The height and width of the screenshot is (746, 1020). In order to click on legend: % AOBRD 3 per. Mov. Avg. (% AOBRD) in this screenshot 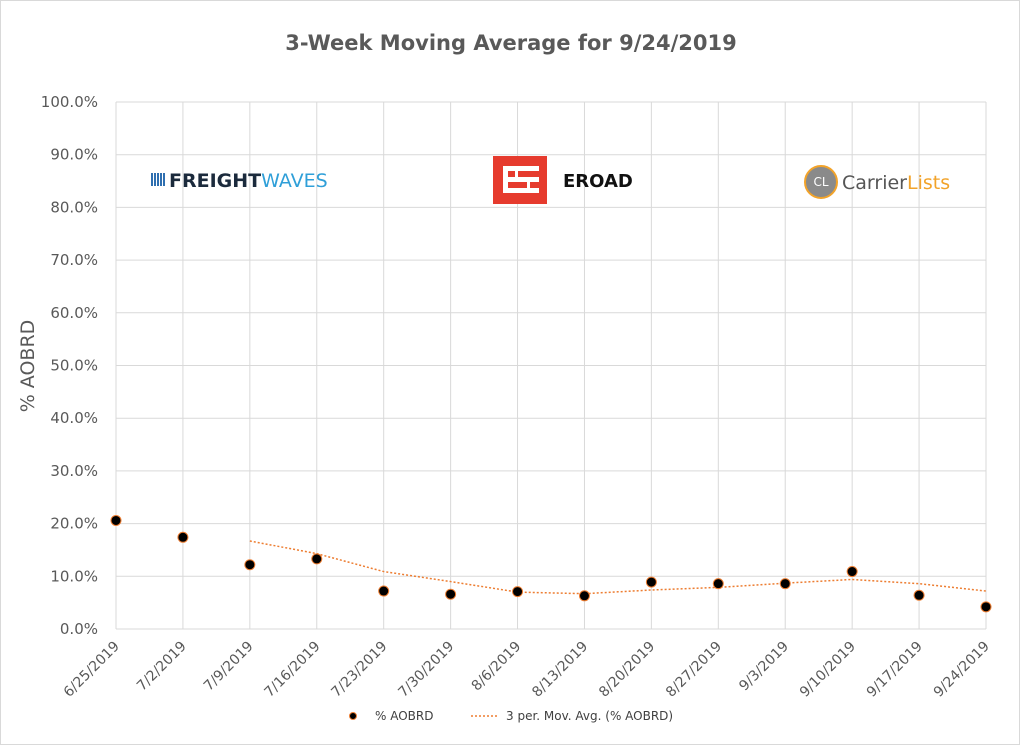, I will do `click(511, 716)`.